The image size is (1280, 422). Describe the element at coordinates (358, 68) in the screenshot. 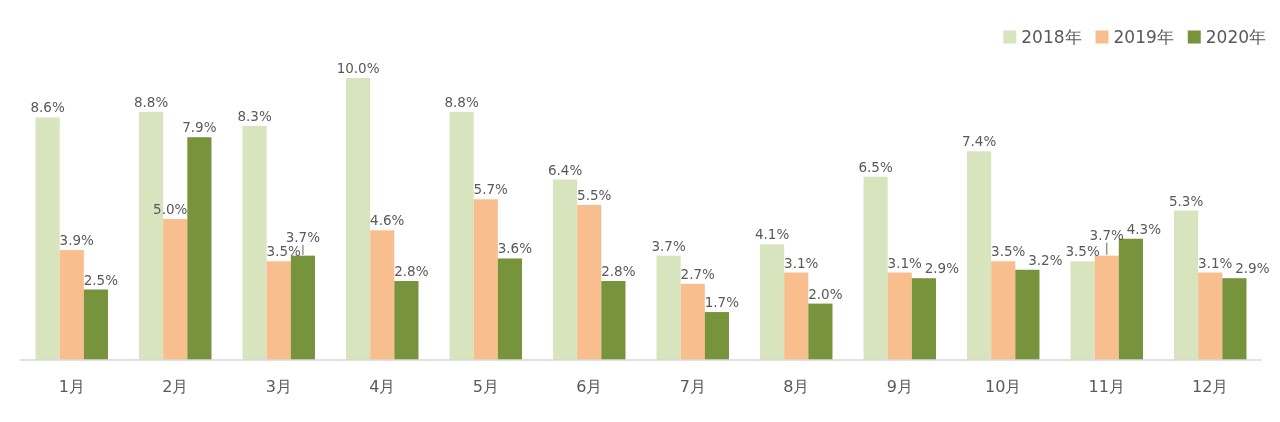

I see `data-label: 10.0%` at that location.